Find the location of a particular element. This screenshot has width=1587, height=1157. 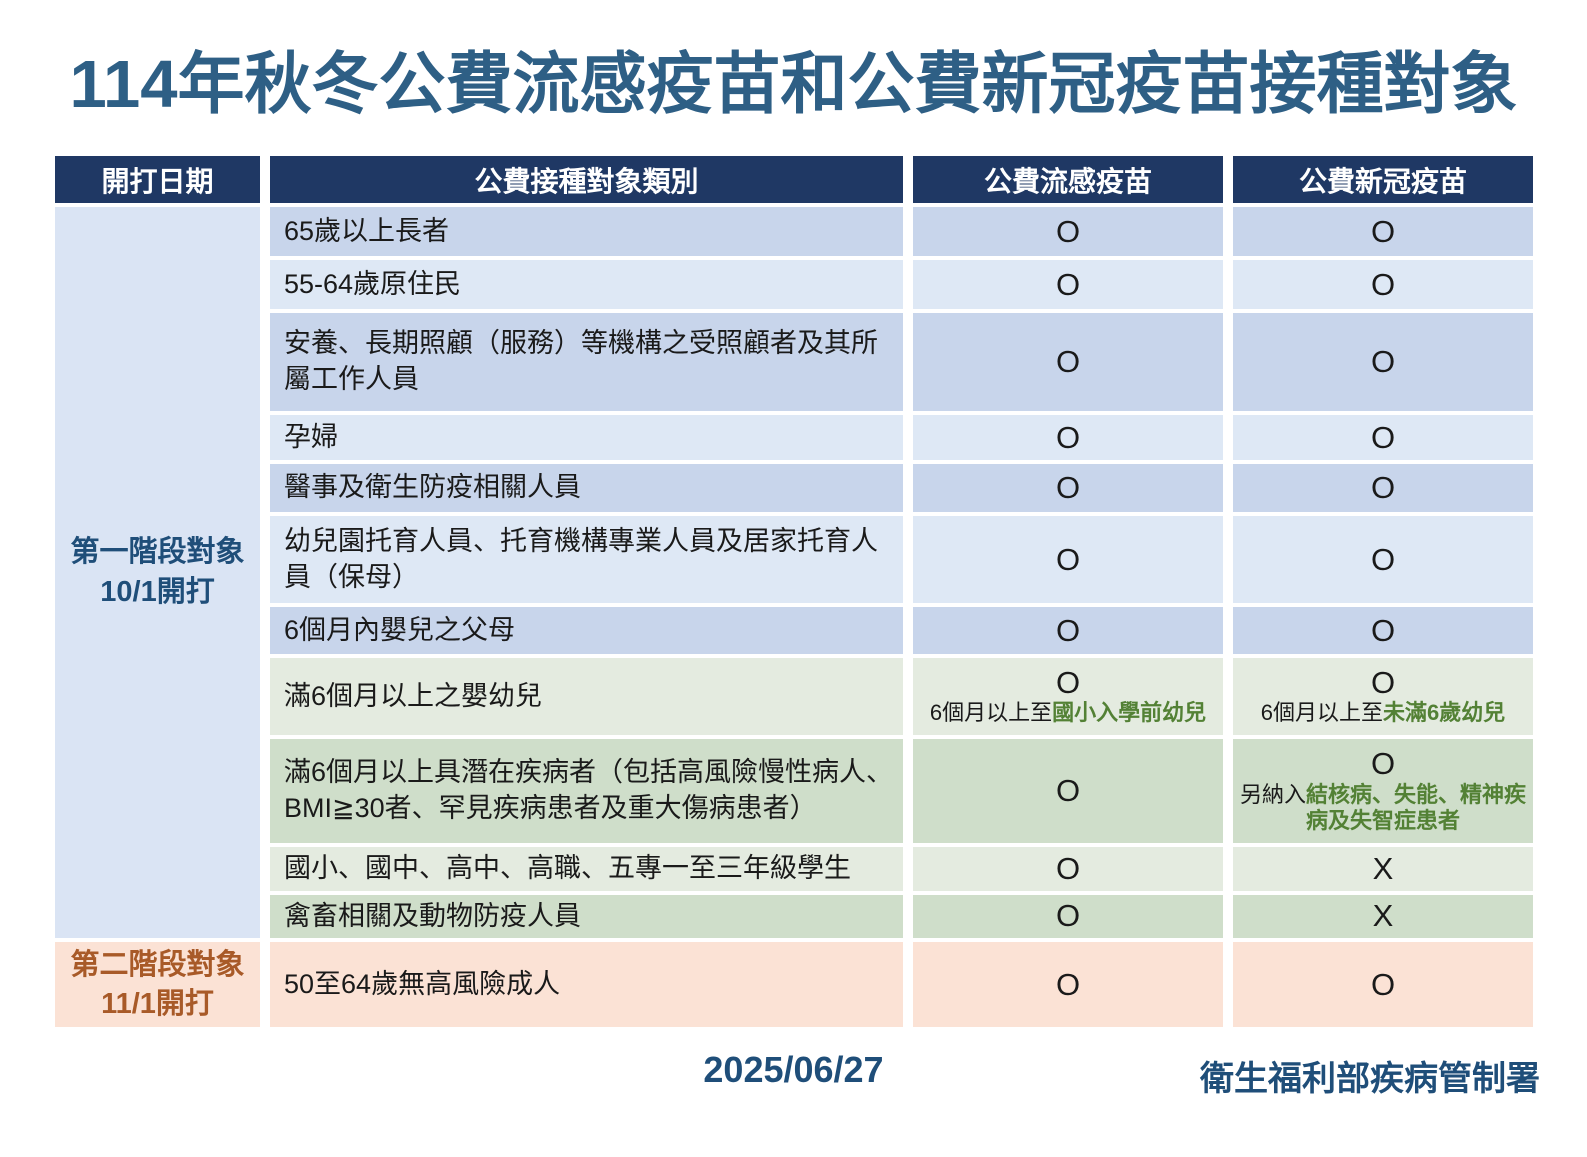

table-row: 安養、長期照顧（服務）等機構之受照顧者及其所屬工作人員 O O is located at coordinates (794, 362).